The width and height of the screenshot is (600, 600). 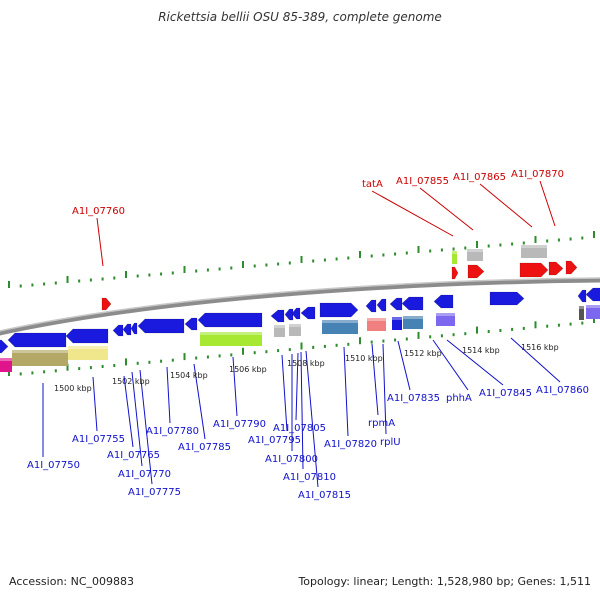 What do you see at coordinates (239, 424) in the screenshot?
I see `gene-label: A1I_07790` at bounding box center [239, 424].